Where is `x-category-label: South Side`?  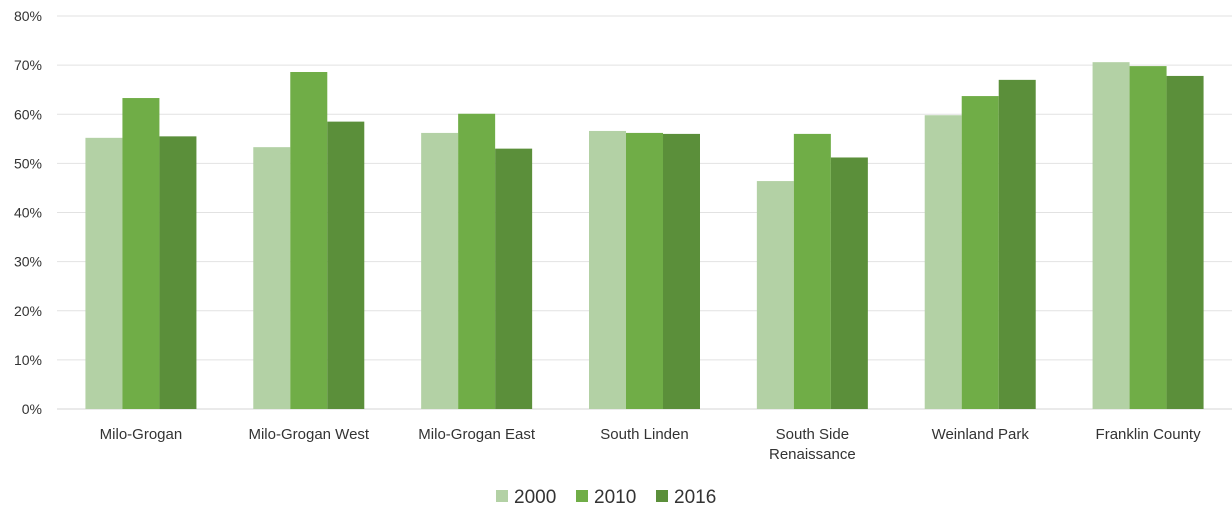
x-category-label: South Side is located at coordinates (812, 434).